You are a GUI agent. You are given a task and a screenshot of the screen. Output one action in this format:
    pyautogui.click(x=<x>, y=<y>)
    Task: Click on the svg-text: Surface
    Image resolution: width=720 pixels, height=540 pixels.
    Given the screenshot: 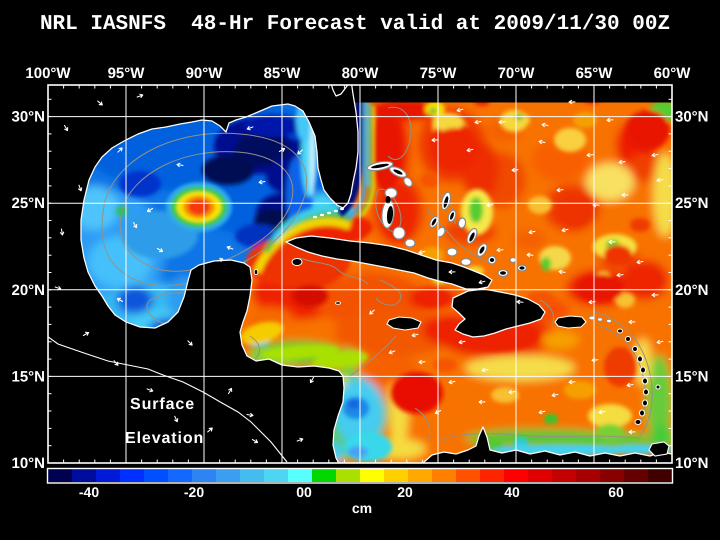 What is the action you would take?
    pyautogui.click(x=162, y=404)
    